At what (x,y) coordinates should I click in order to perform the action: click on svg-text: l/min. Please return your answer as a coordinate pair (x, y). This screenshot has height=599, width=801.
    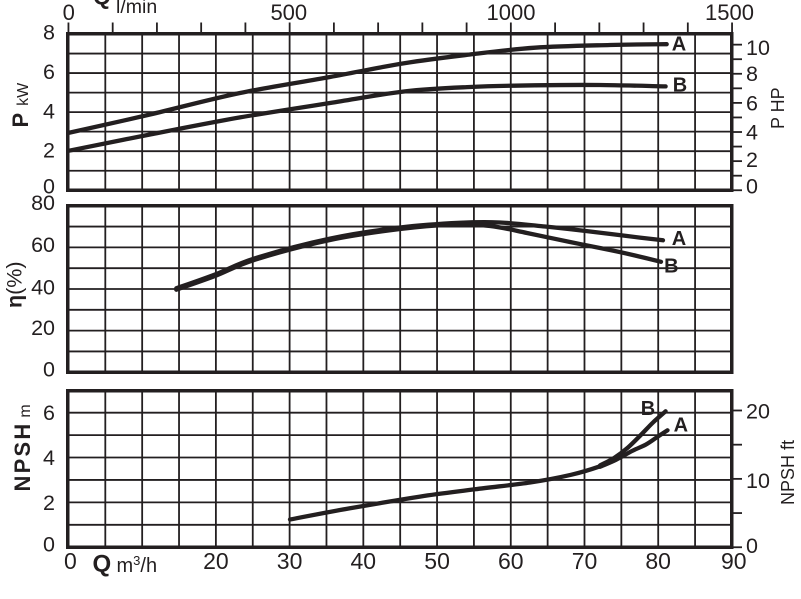
    Looking at the image, I should click on (136, 9).